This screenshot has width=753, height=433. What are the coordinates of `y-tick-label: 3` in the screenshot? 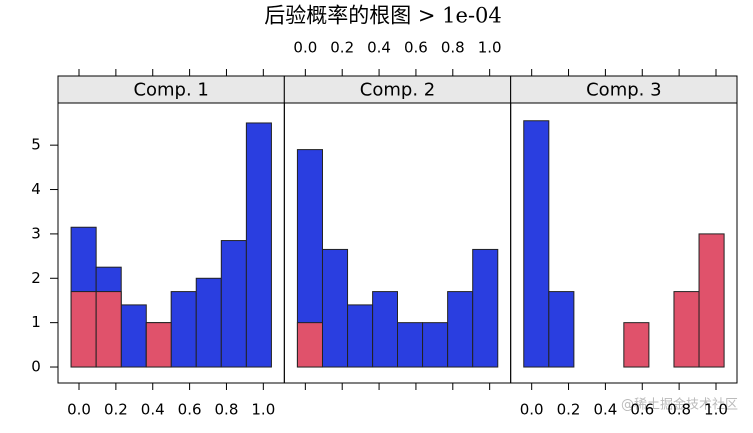 It's located at (36, 233).